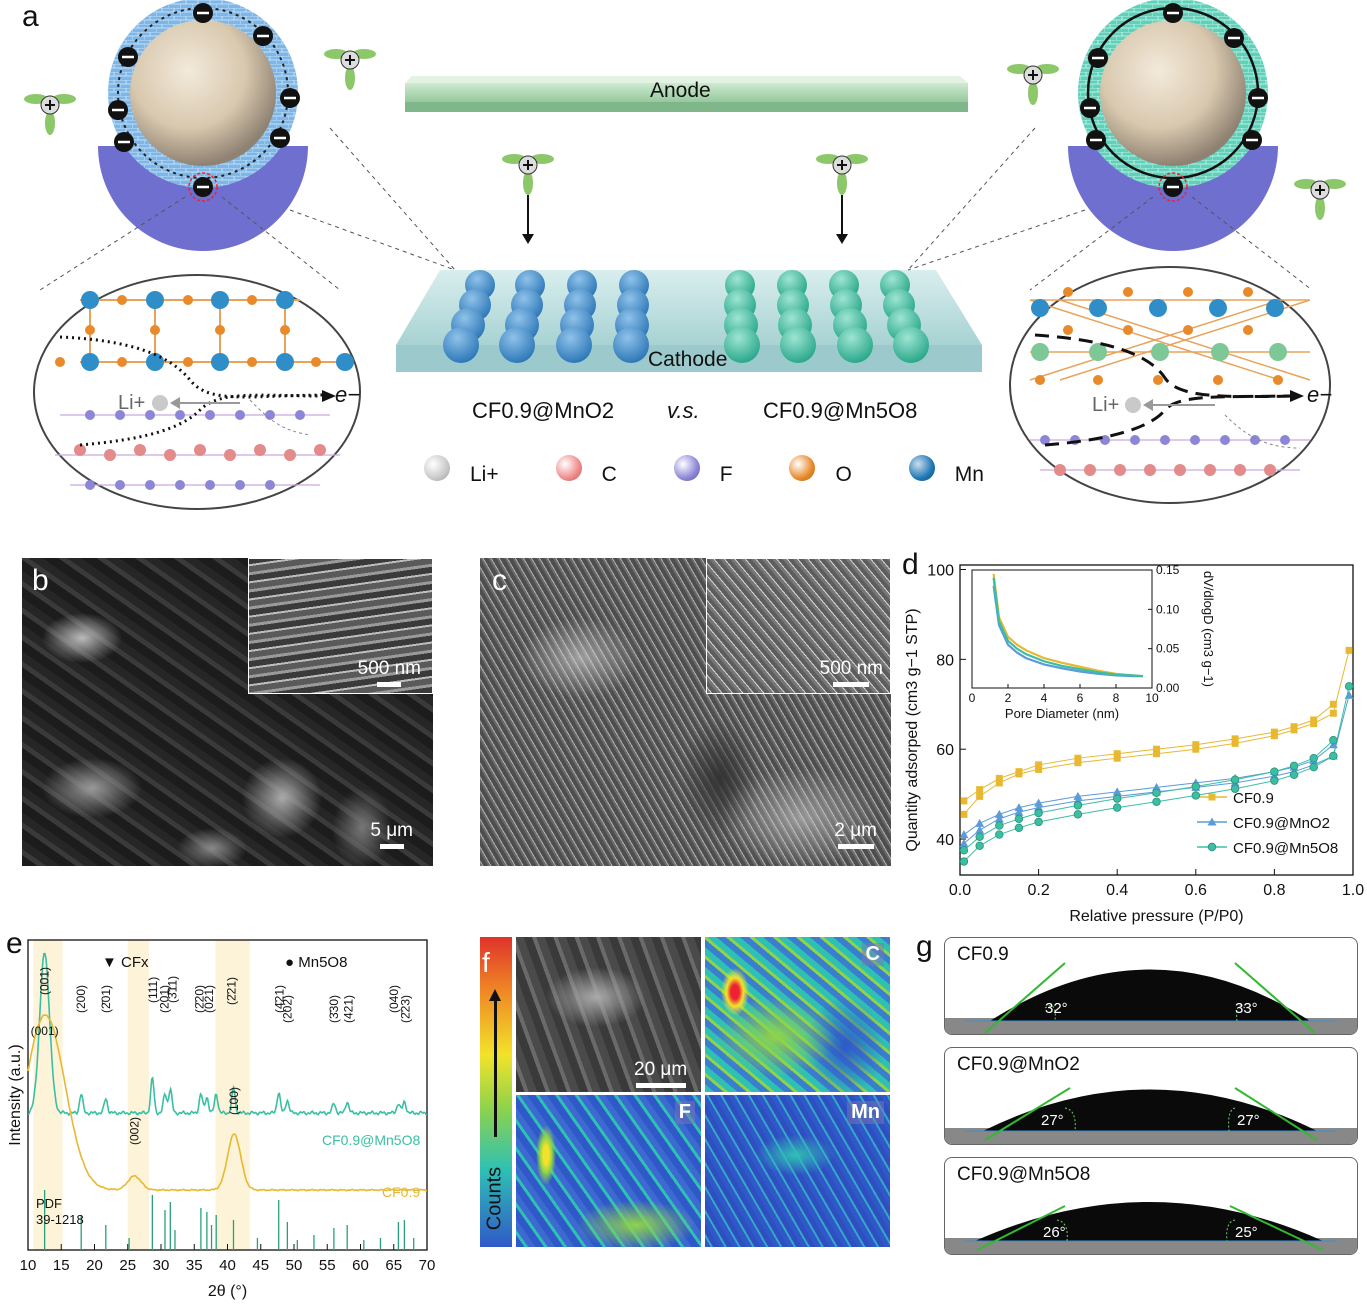 The width and height of the screenshot is (1367, 1305). I want to click on contact-angle-right-3: 25°, so click(1246, 1232).